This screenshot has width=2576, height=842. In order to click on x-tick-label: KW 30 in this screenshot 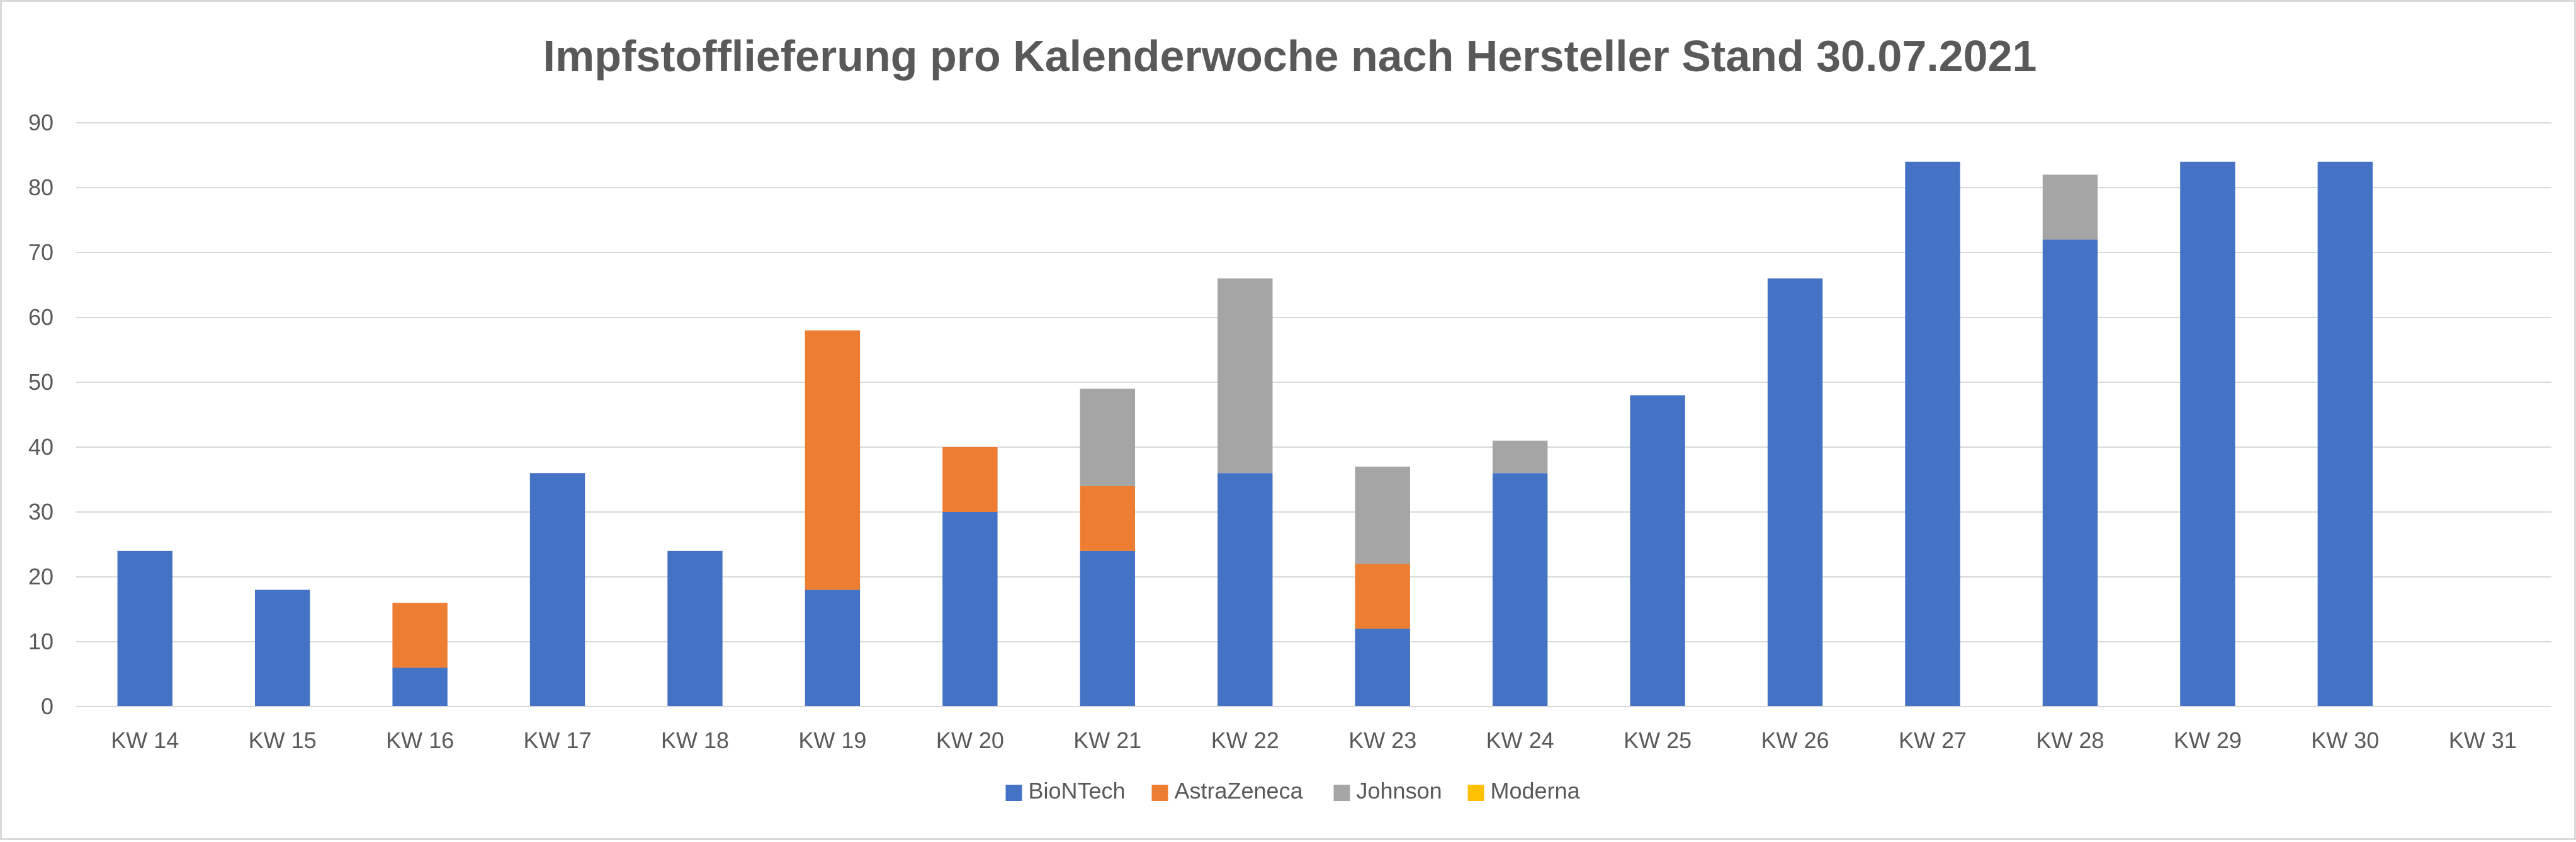, I will do `click(2345, 740)`.